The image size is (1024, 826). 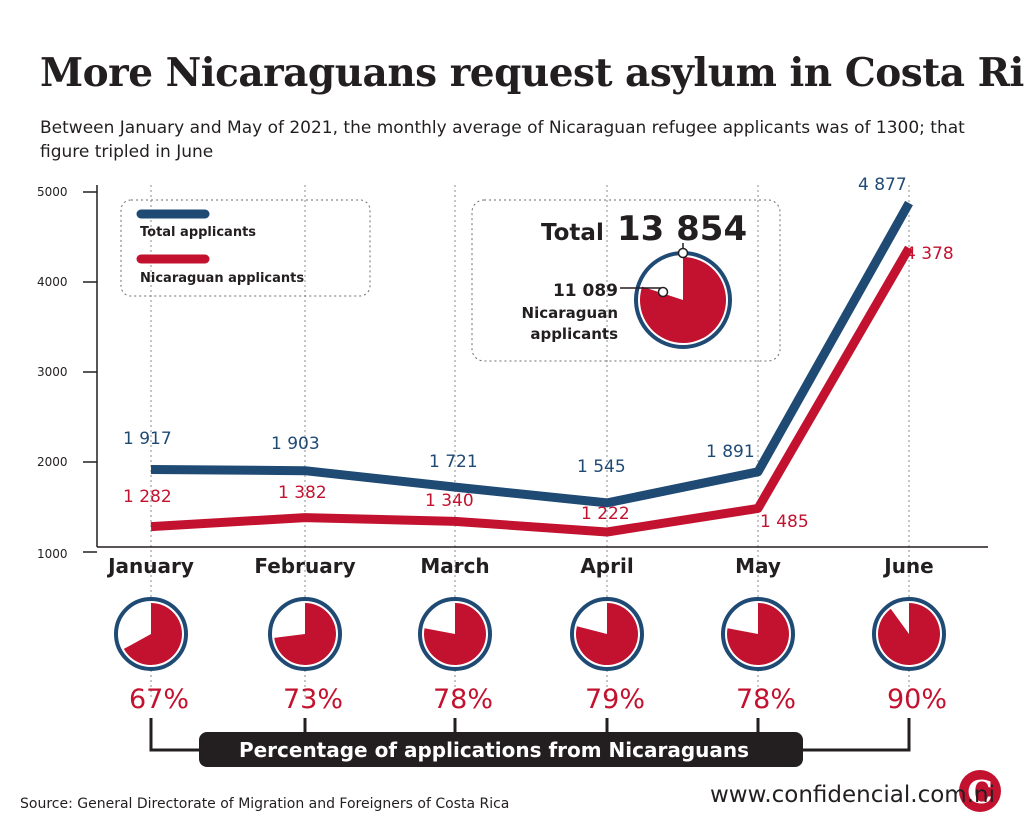 I want to click on month-label-april: April, so click(x=606, y=566).